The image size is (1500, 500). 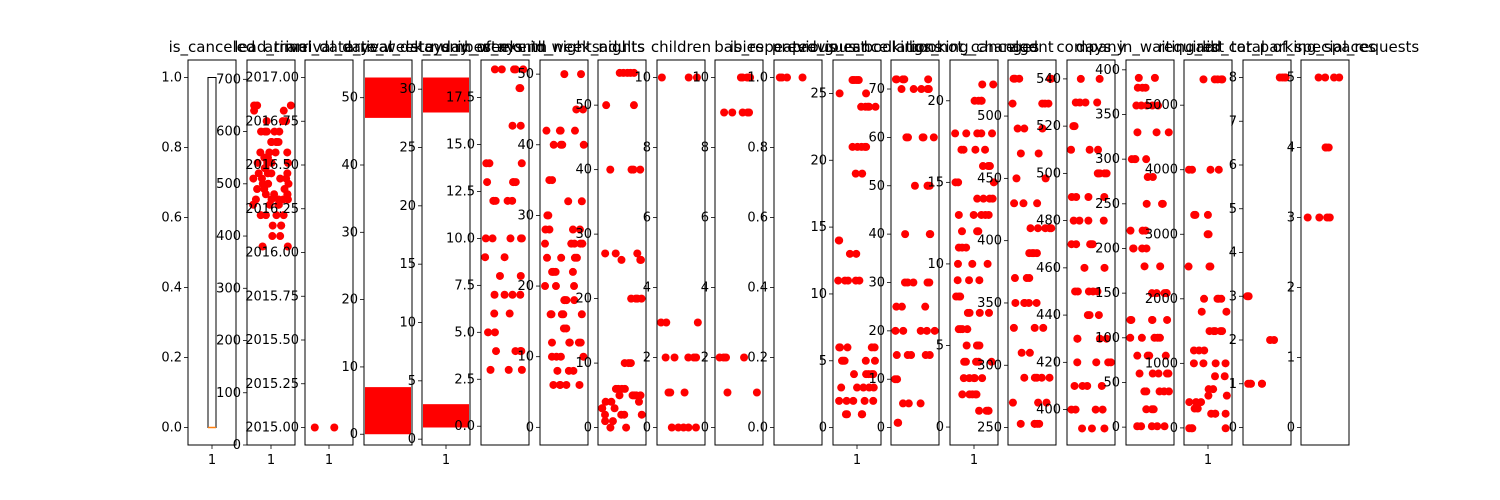 I want to click on panel-frame, so click(x=798, y=252).